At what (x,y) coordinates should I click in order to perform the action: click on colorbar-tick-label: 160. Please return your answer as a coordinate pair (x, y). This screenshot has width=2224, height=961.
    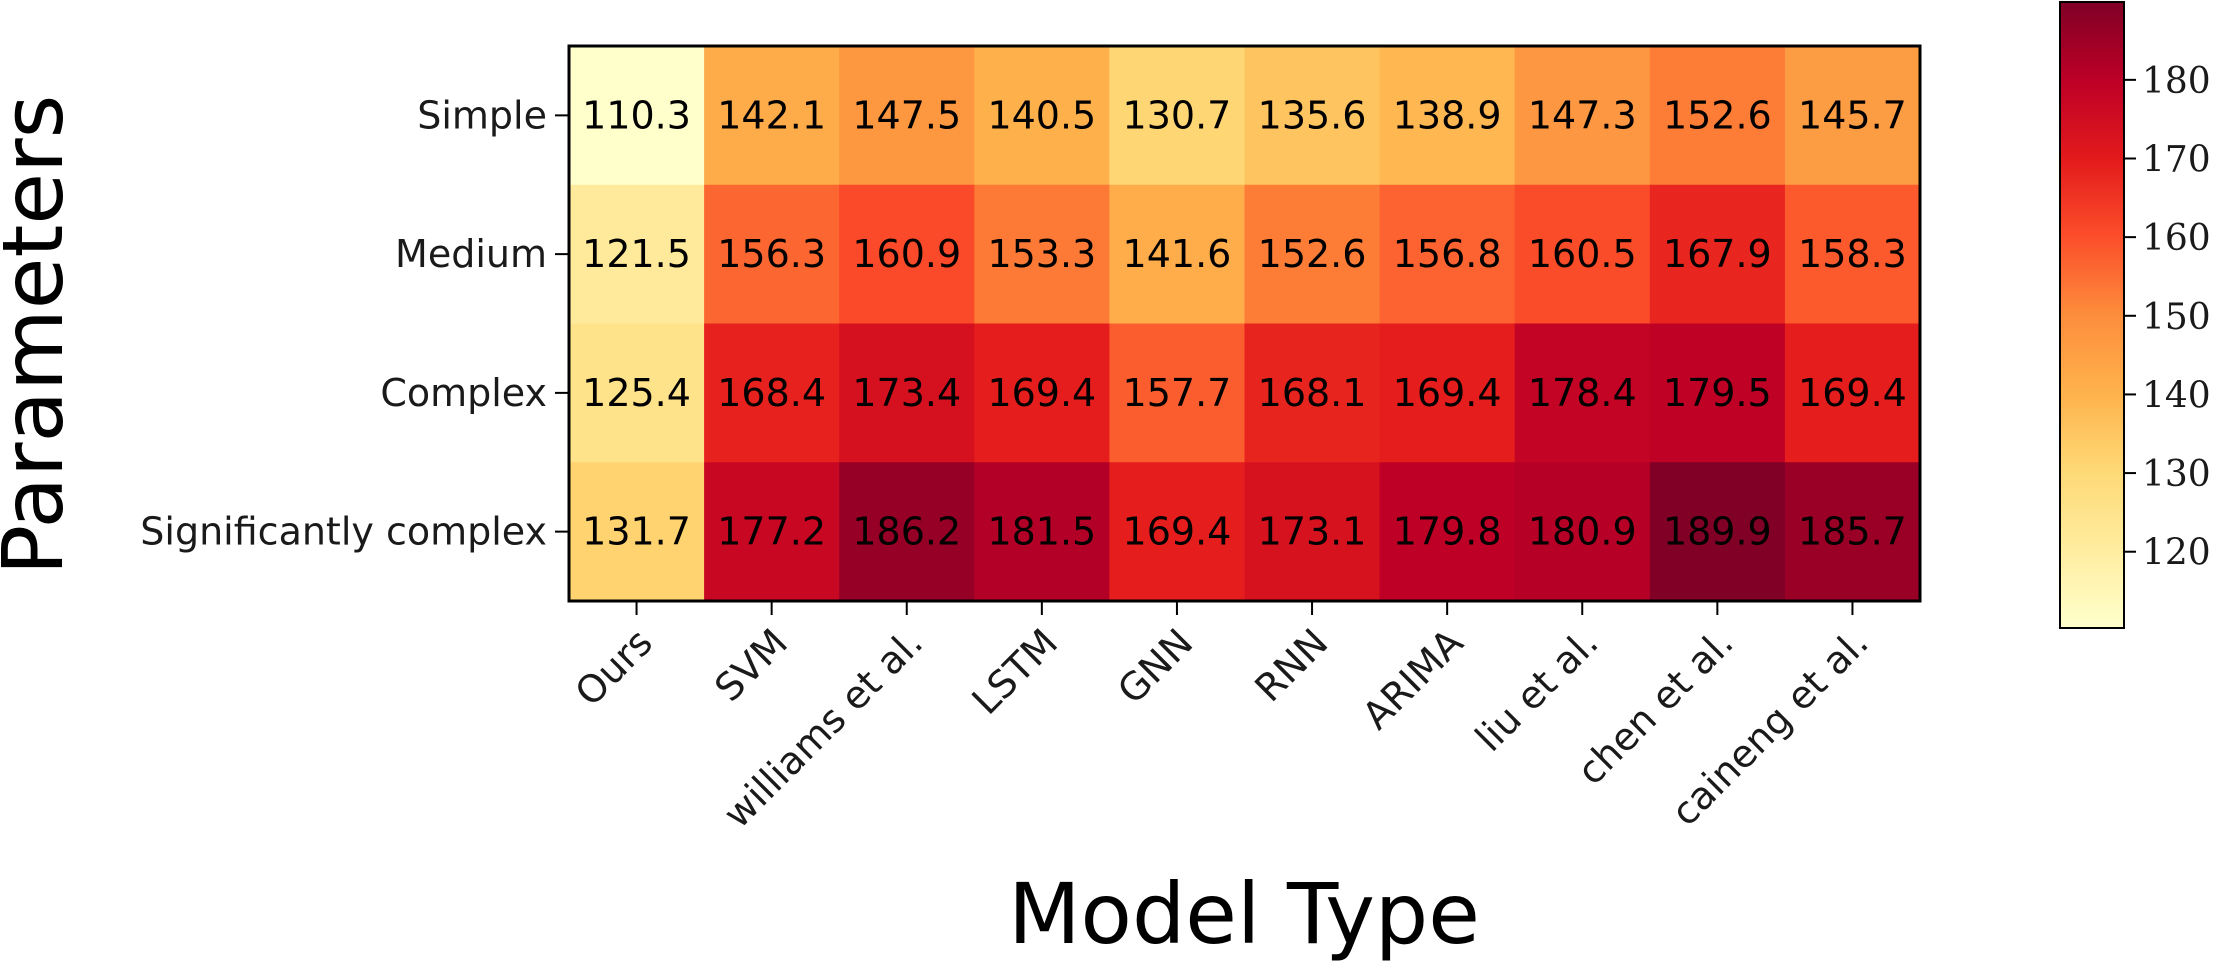
    Looking at the image, I should click on (2176, 238).